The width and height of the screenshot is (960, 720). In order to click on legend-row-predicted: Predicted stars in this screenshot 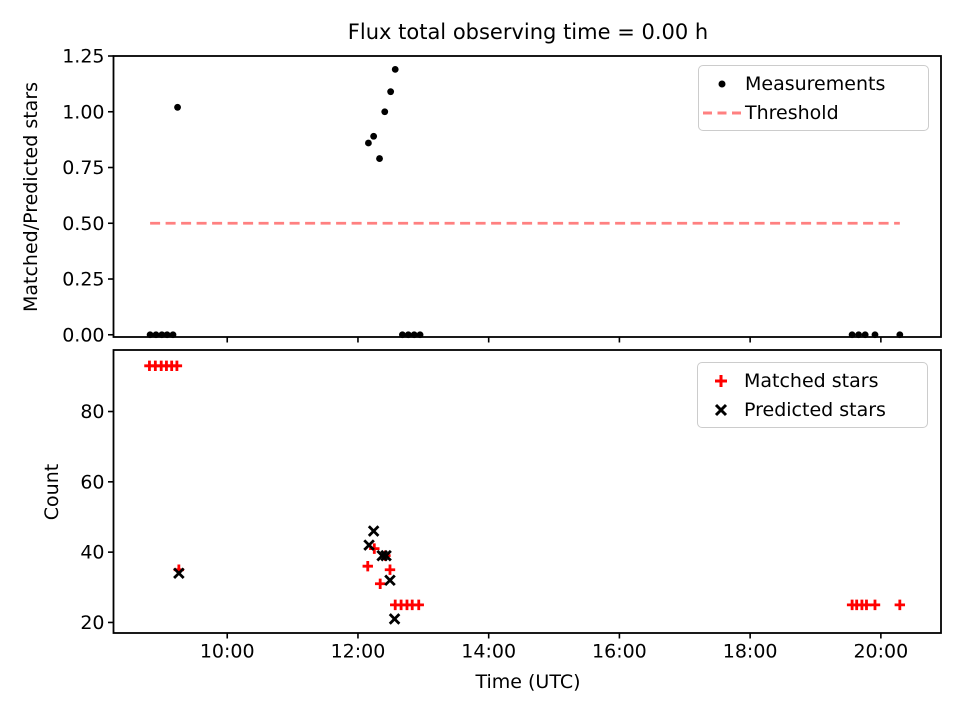, I will do `click(812, 409)`.